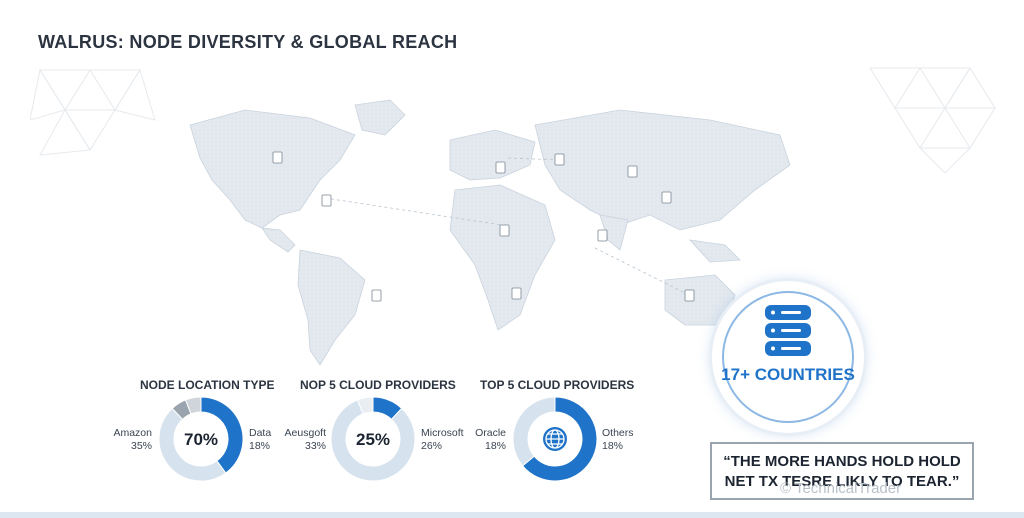  I want to click on donut-1-center-value: 70%, so click(201, 439).